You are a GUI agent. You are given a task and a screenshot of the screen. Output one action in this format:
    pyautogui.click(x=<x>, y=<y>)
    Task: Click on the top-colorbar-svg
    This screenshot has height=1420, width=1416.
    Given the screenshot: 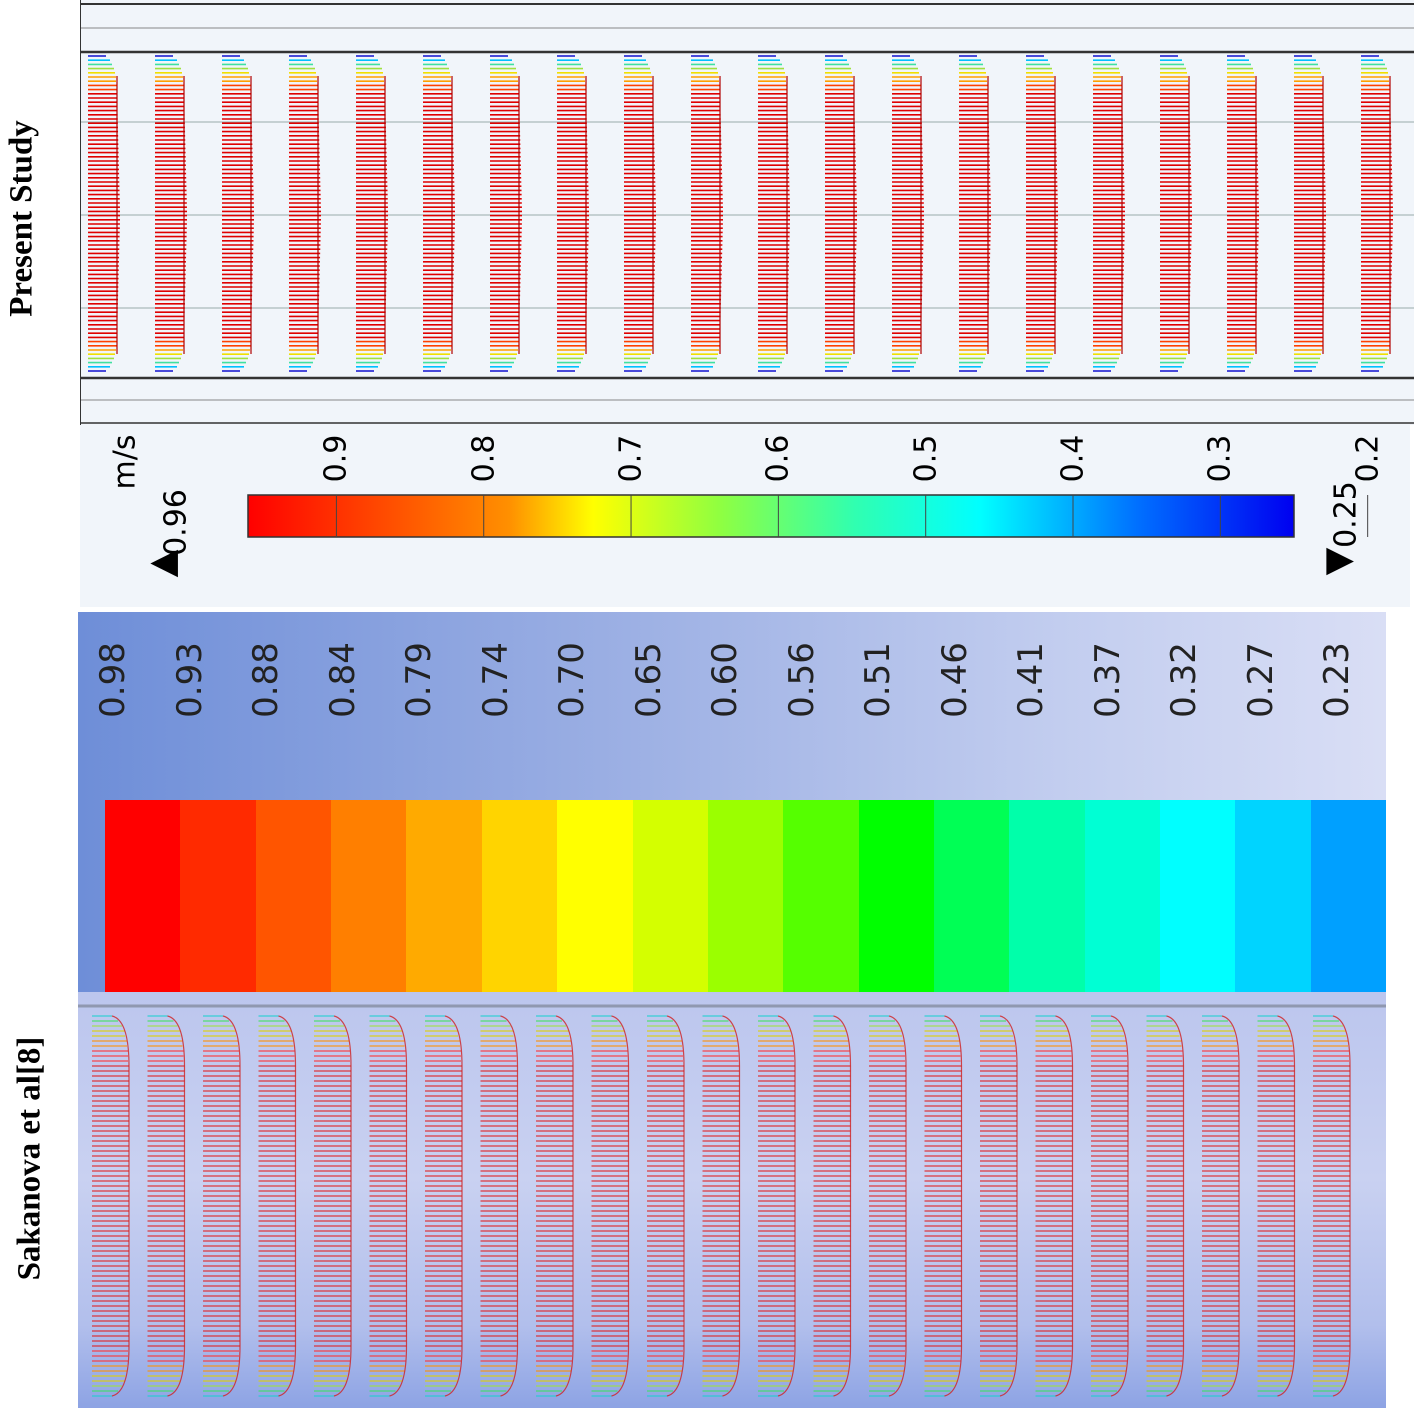 What is the action you would take?
    pyautogui.click(x=808, y=516)
    